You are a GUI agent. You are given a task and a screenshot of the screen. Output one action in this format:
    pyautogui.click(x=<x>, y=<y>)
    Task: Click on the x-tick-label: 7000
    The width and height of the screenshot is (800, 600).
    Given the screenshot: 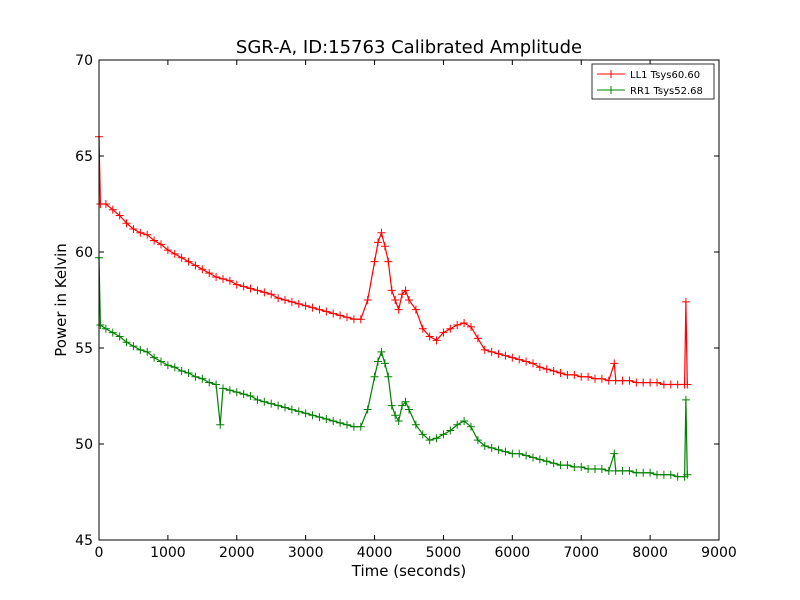 What is the action you would take?
    pyautogui.click(x=581, y=553)
    